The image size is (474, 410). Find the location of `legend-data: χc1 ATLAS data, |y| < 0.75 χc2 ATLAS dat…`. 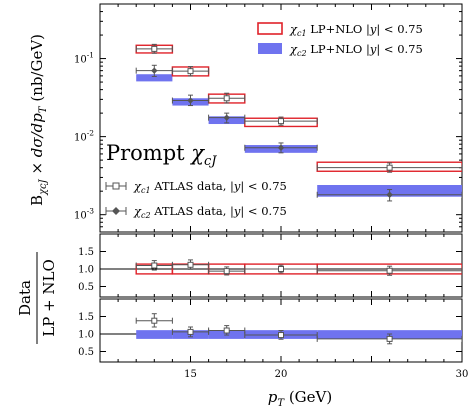

legend-data: χc1 ATLAS data, |y| < 0.75 χc2 ATLAS dat… is located at coordinates (196, 199).